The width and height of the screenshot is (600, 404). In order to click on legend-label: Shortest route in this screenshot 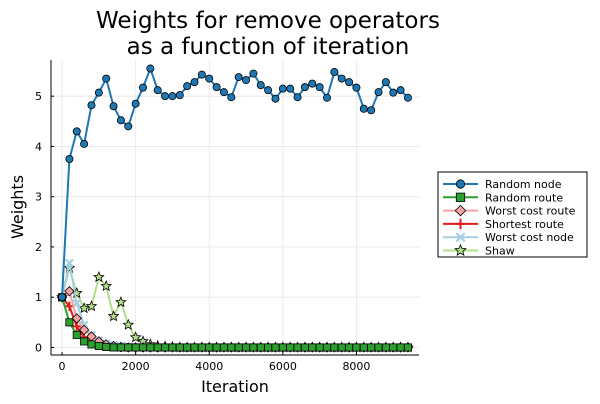, I will do `click(524, 224)`.